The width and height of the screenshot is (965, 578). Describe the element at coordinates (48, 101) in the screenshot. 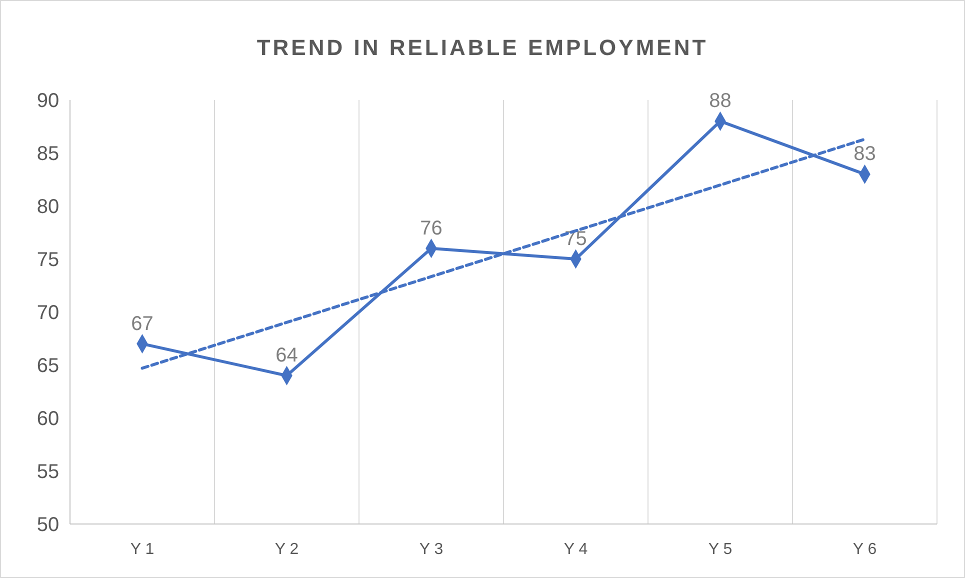

I see `y-tick-label: 90` at that location.